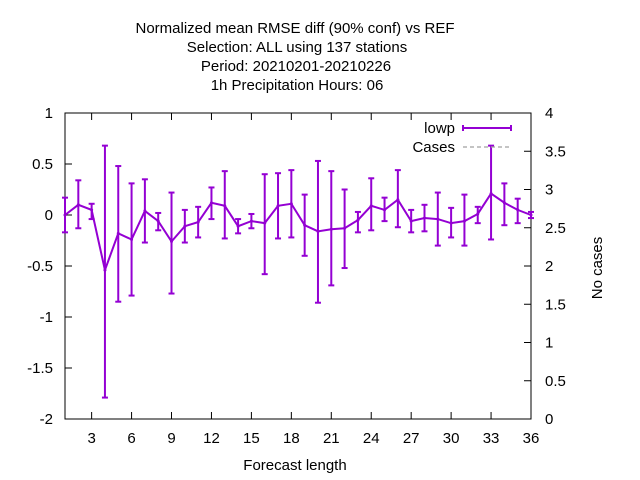  I want to click on y-tick-label: -0.5, so click(40, 266).